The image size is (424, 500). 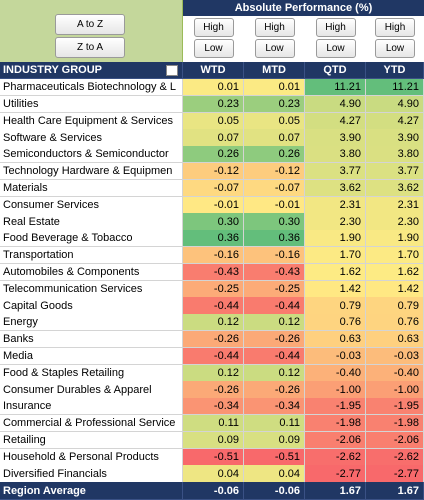 I want to click on value-cell: 2.31, so click(x=395, y=205).